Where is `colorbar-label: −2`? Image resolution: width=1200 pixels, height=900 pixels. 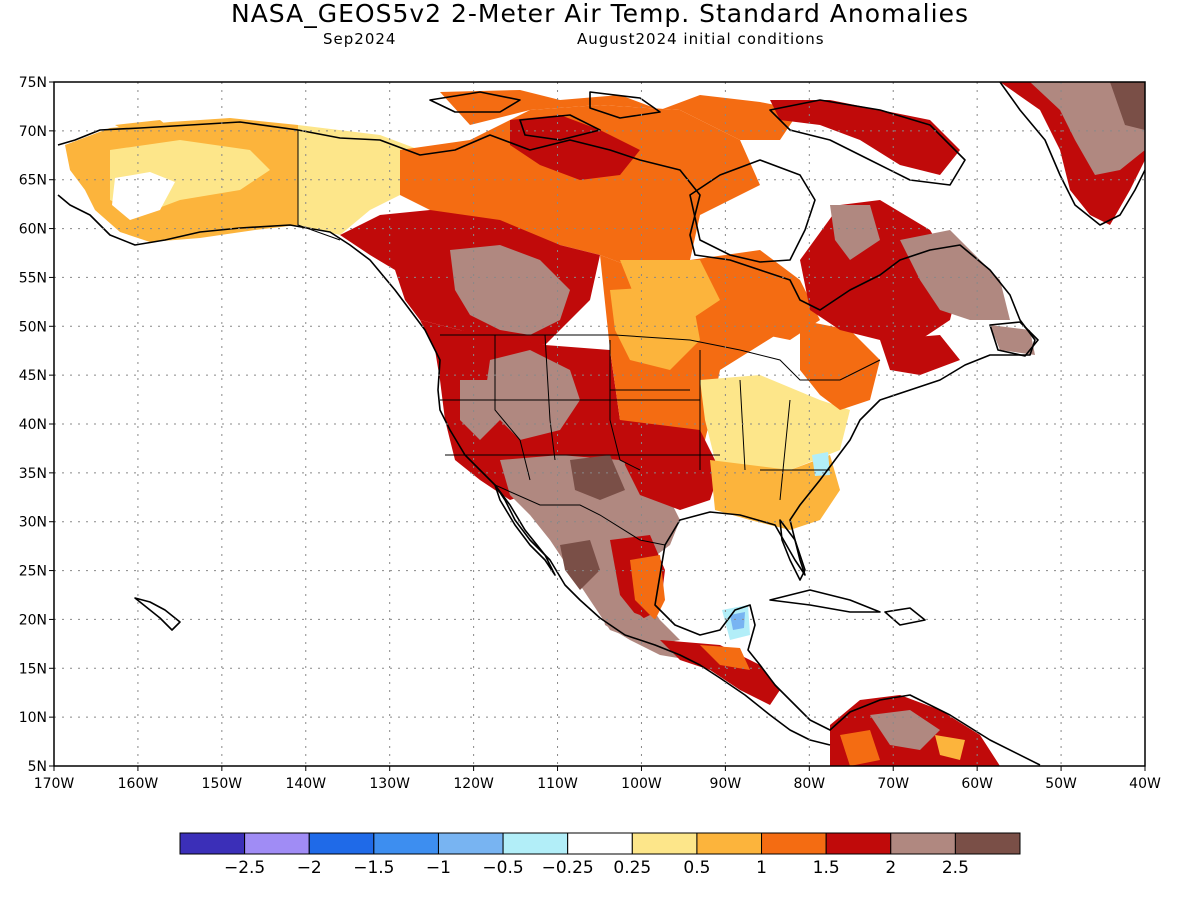 colorbar-label: −2 is located at coordinates (309, 868).